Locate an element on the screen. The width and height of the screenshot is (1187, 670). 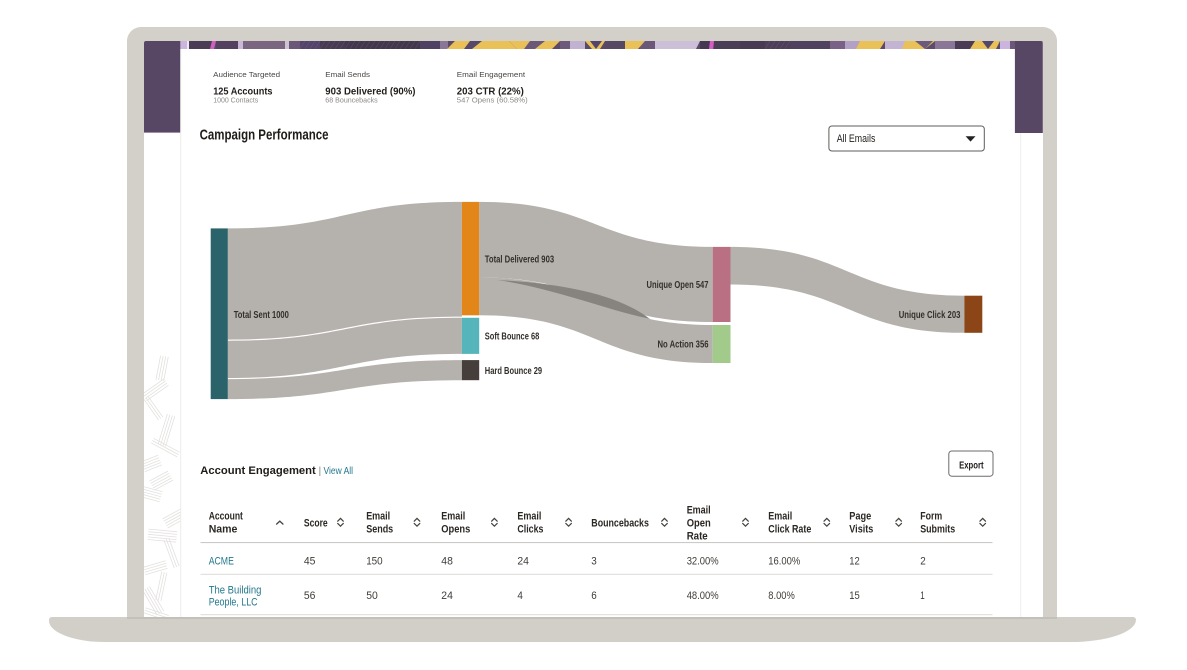
svg-text: Total Delivered 903 is located at coordinates (519, 259).